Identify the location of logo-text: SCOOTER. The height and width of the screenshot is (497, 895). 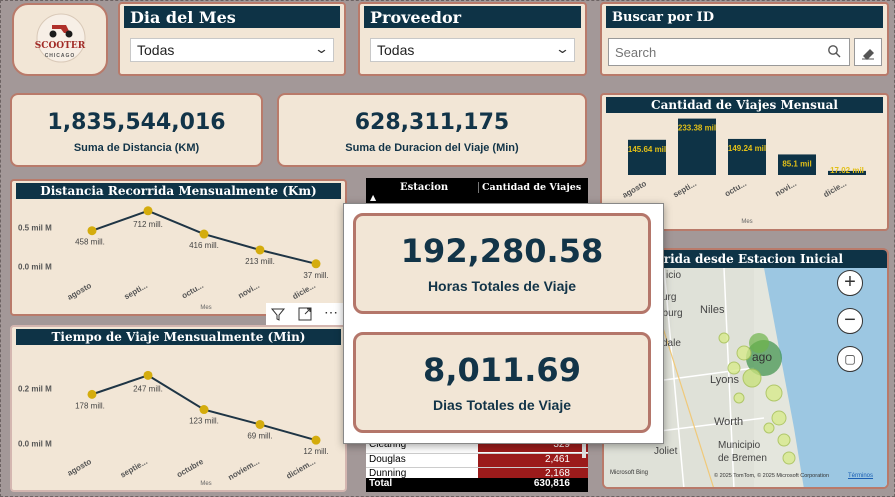
(60, 46).